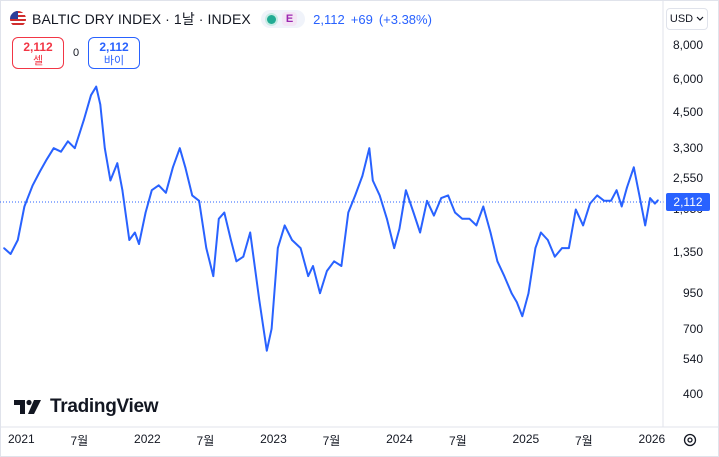  What do you see at coordinates (18, 19) in the screenshot?
I see `us-flag-icon` at bounding box center [18, 19].